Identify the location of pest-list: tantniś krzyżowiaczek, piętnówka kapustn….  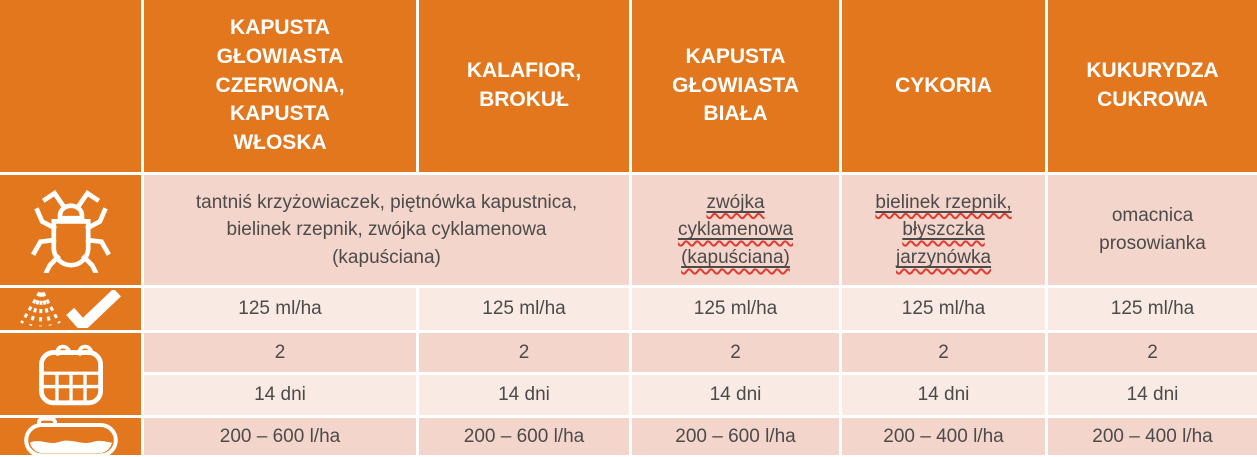
(386, 229).